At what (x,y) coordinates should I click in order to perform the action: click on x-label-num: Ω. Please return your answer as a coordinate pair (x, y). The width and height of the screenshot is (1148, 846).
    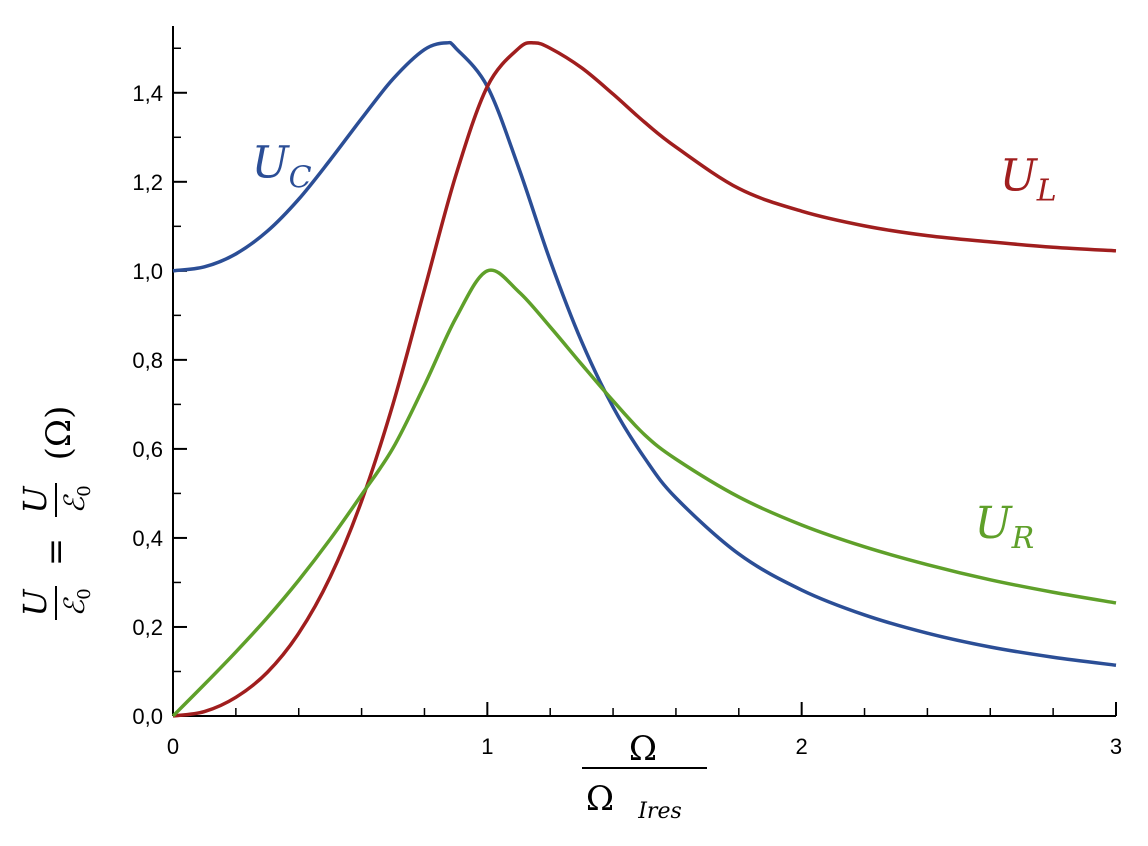
    Looking at the image, I should click on (643, 749).